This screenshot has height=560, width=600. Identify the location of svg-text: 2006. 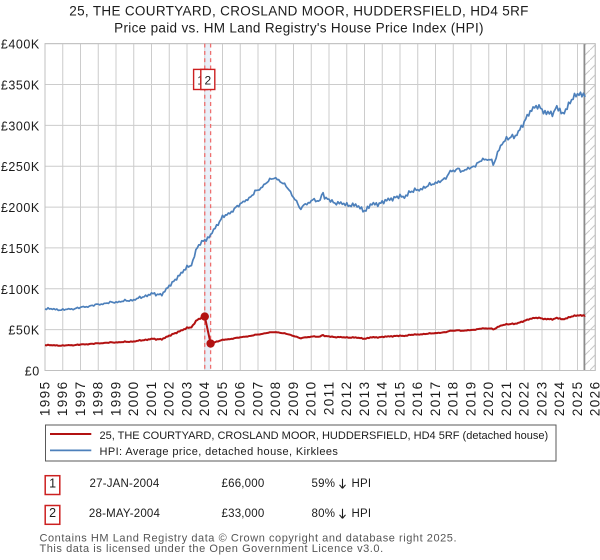
(240, 399).